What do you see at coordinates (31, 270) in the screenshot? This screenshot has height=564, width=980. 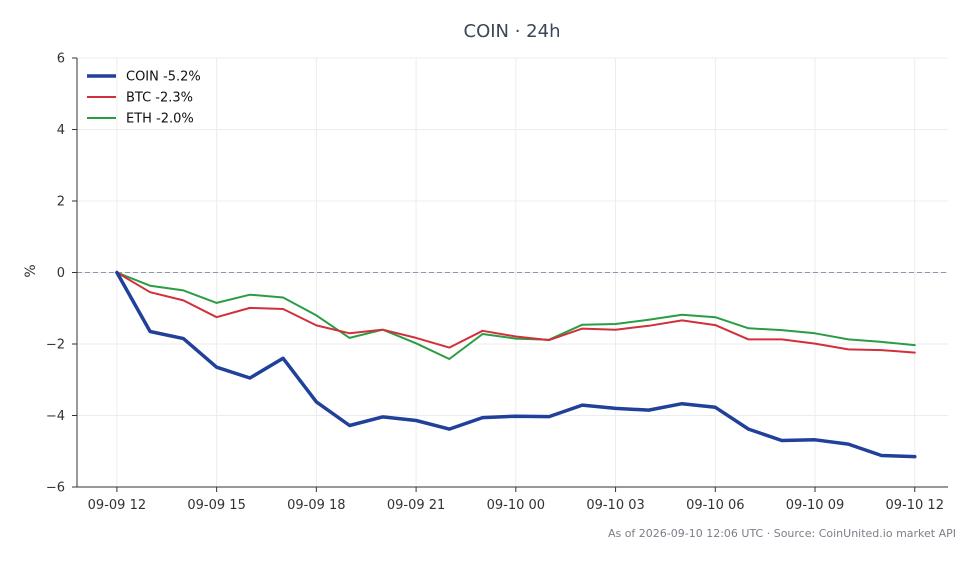 I see `y-axis-label: %` at bounding box center [31, 270].